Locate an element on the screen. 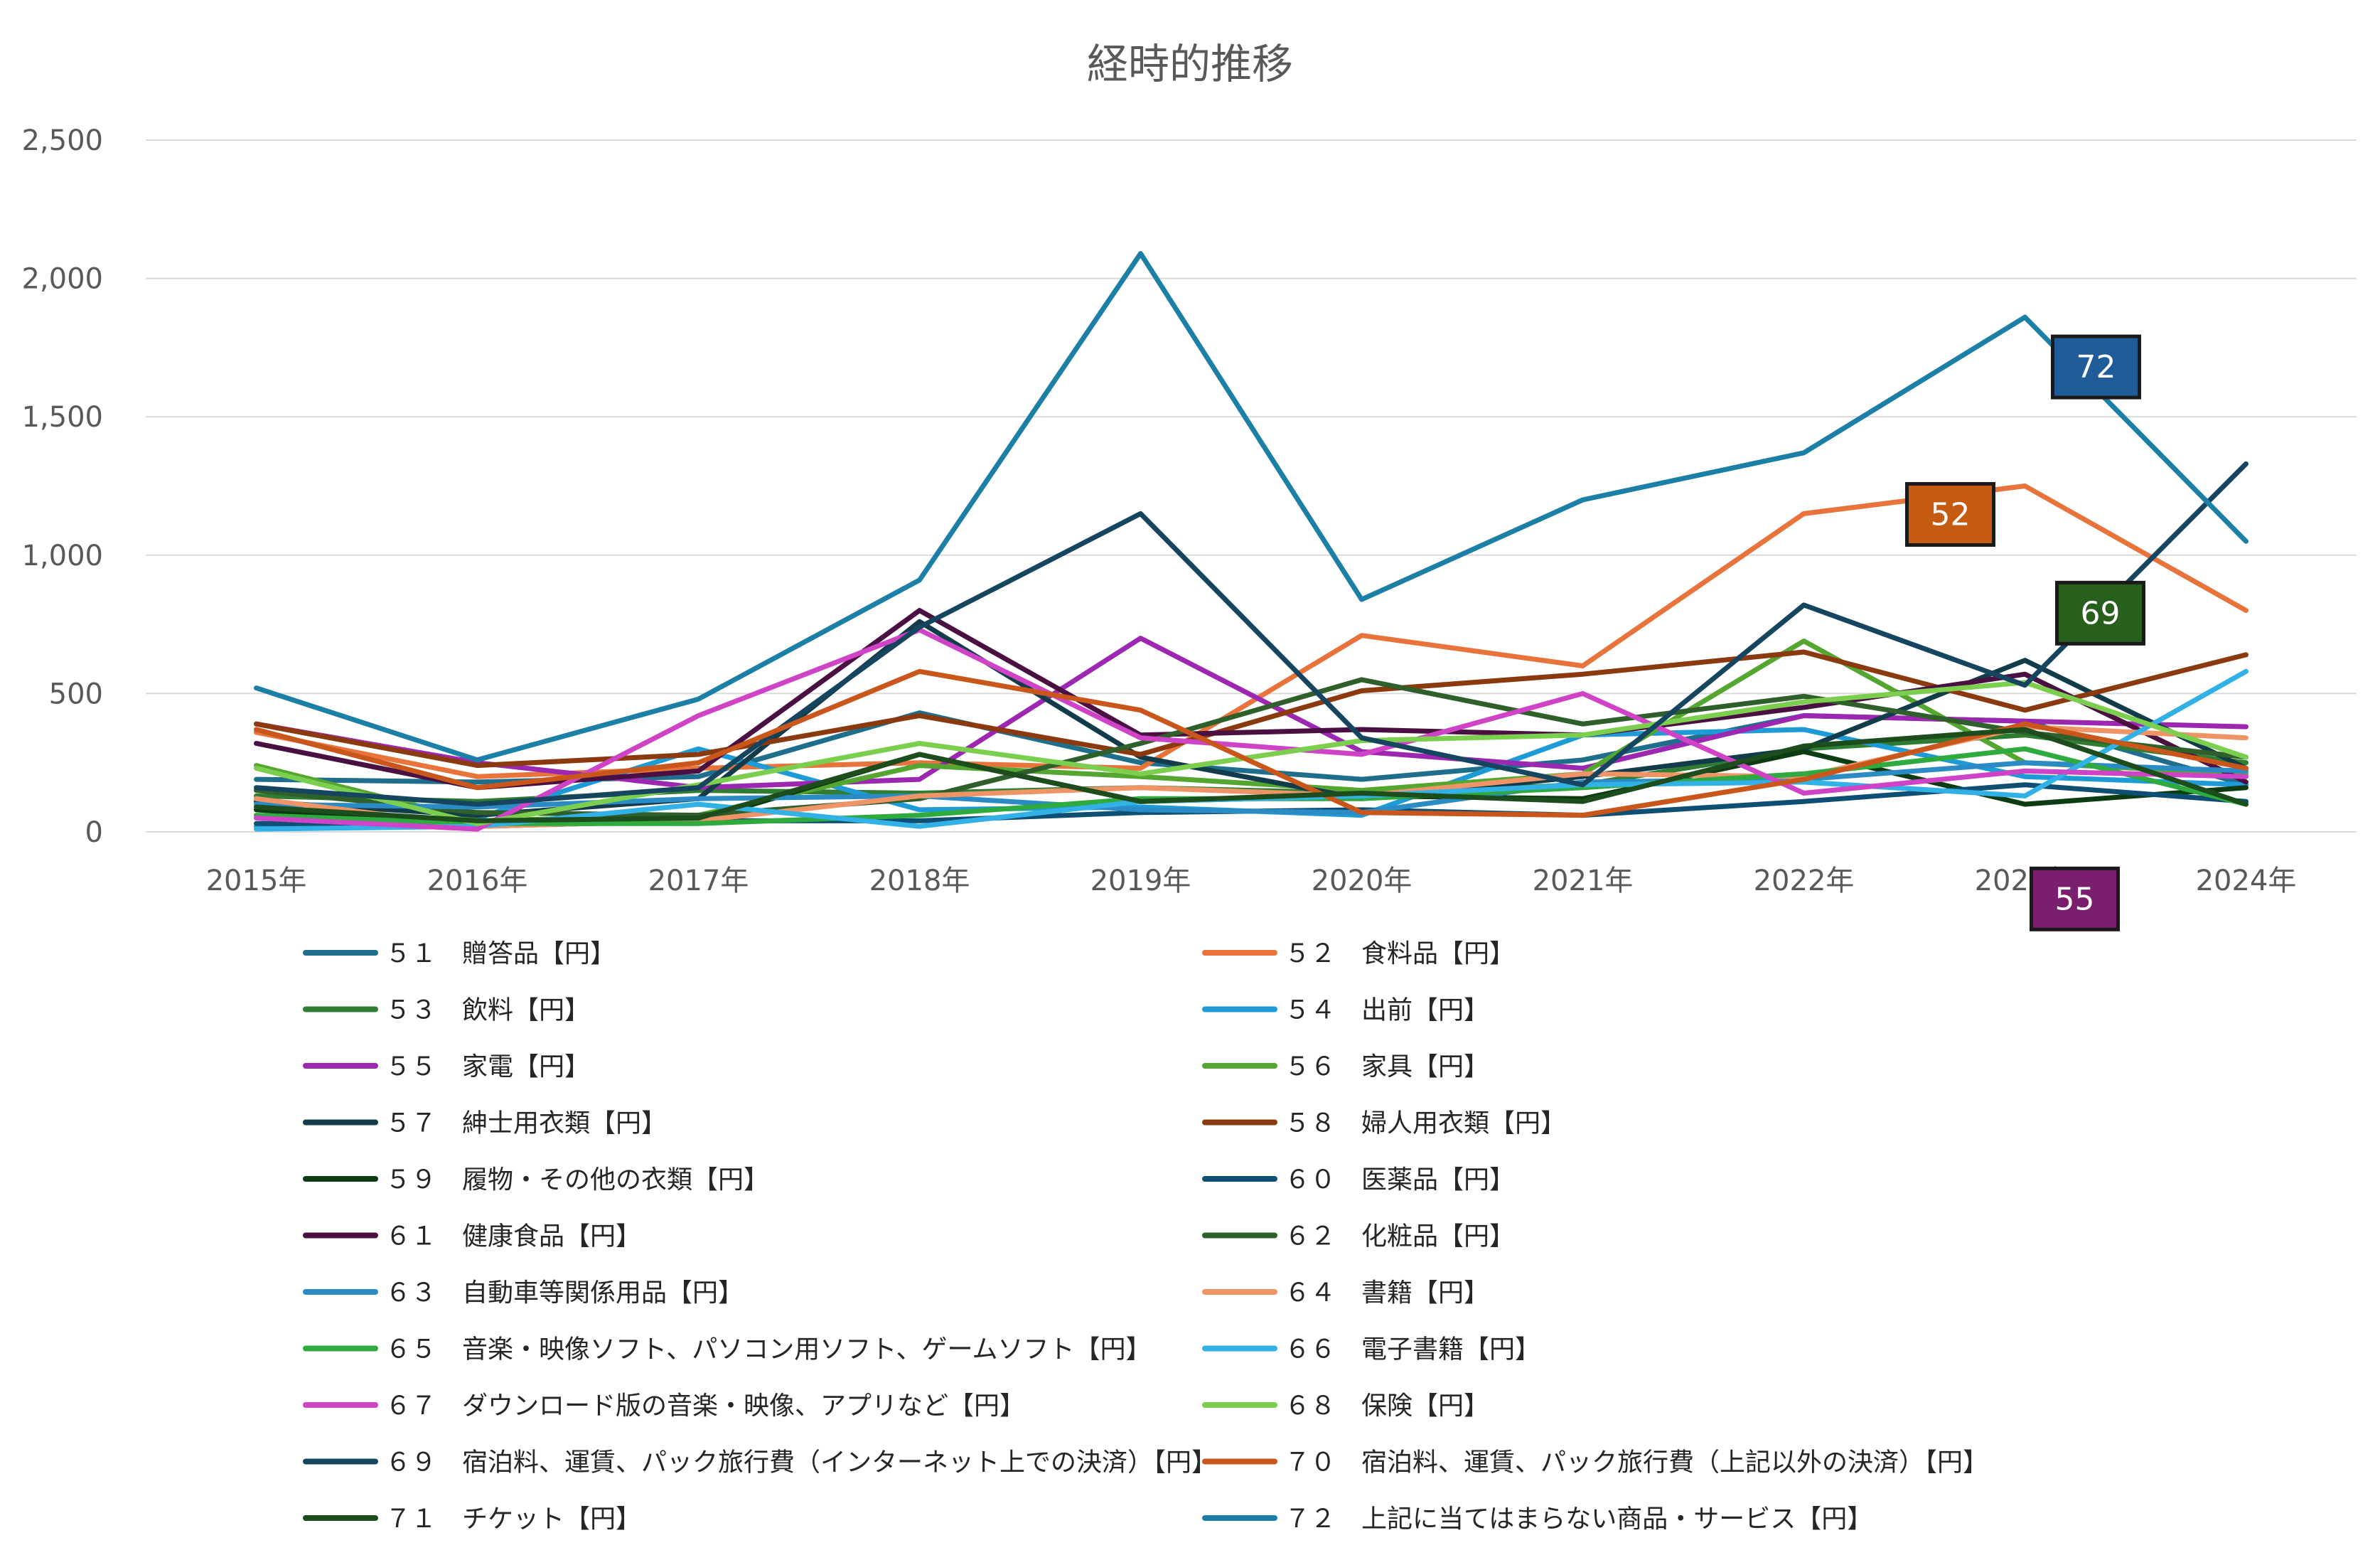  x-tick-label: 2018年 is located at coordinates (919, 881).